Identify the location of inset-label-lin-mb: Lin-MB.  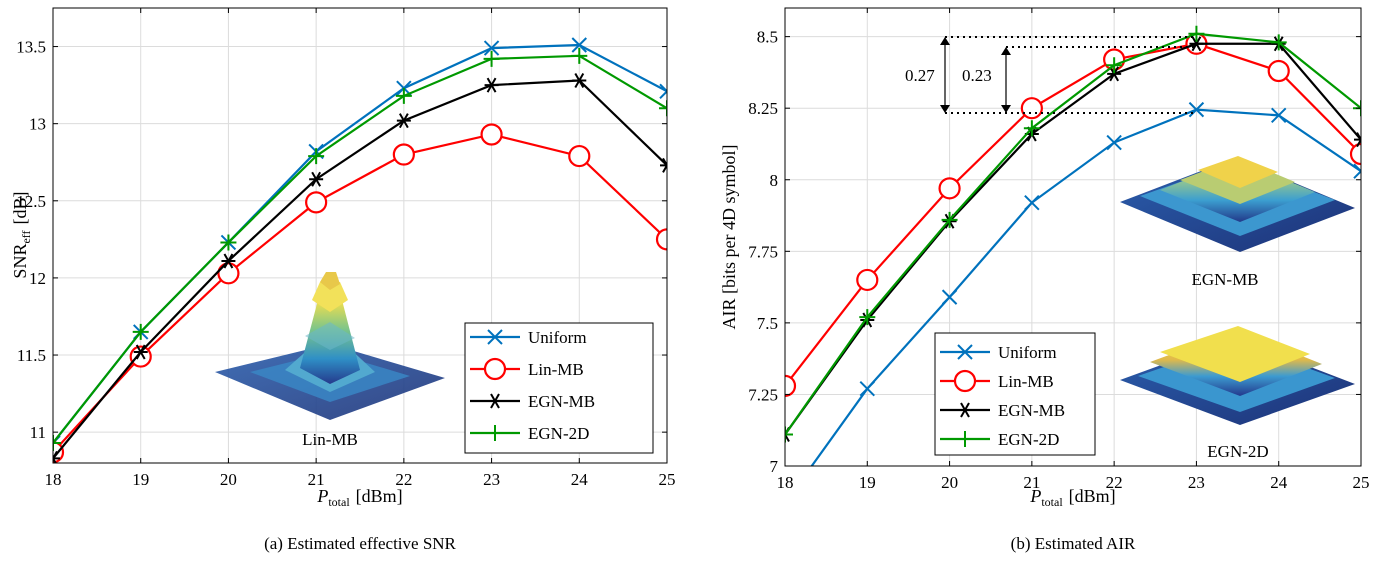
(330, 439).